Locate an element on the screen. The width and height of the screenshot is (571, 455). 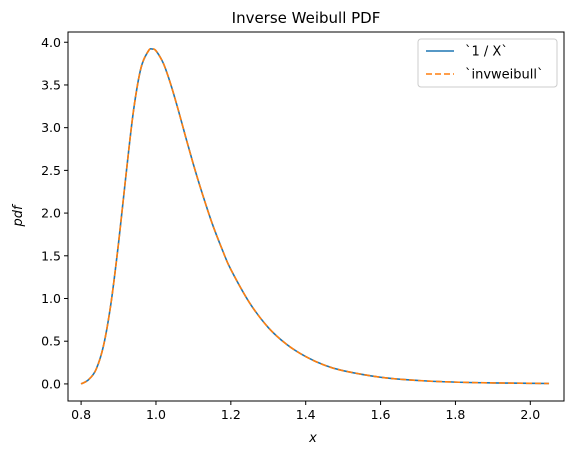
x-tick-label: 0.8 is located at coordinates (81, 414).